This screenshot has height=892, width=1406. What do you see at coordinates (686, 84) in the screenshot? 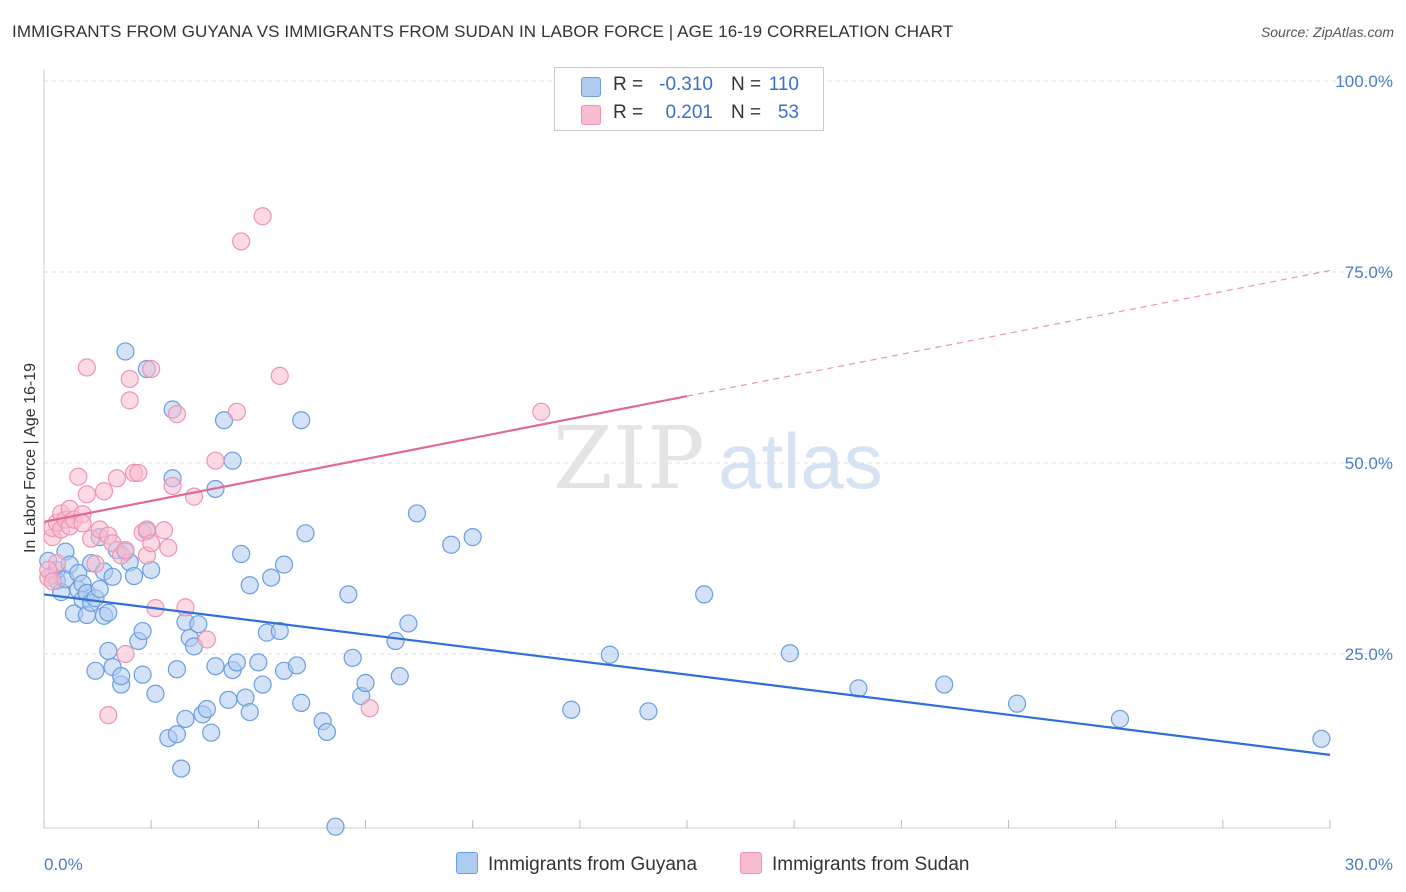
I see `legend-r-value: -0.310` at bounding box center [686, 84].